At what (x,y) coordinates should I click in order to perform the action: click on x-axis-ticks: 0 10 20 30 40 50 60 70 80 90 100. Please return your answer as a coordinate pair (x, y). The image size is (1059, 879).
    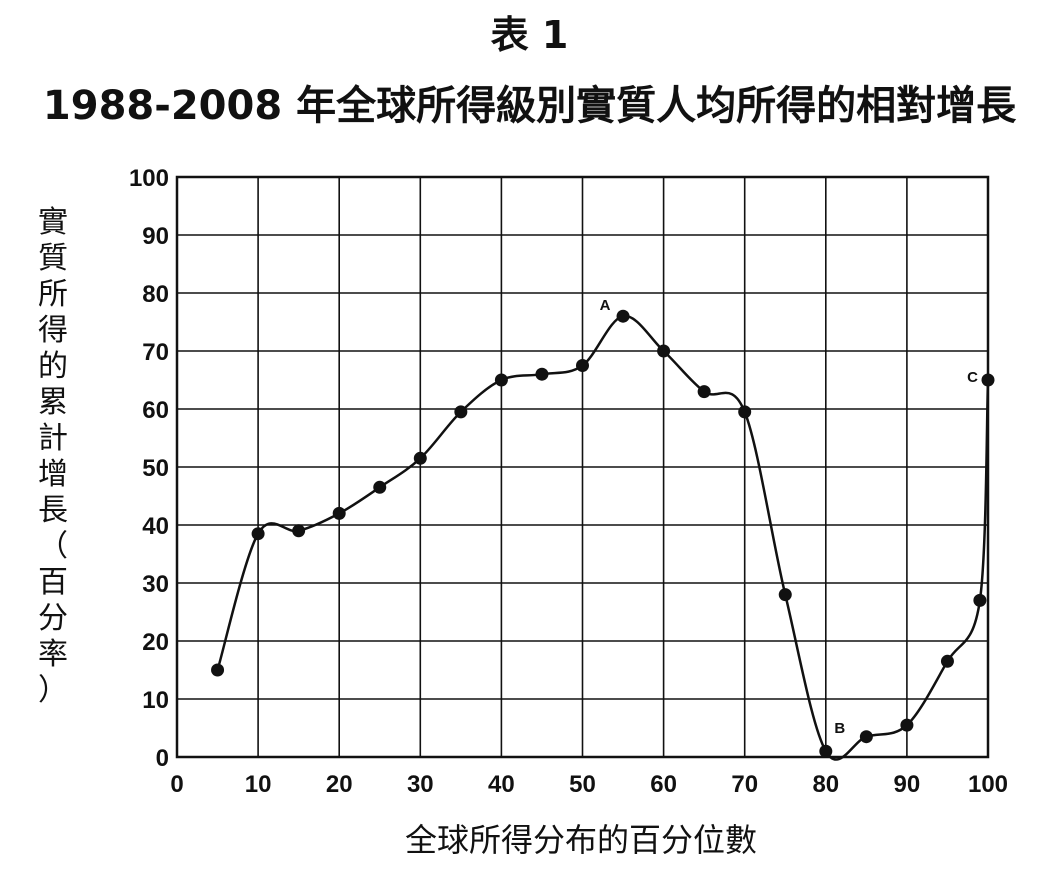
    Looking at the image, I should click on (589, 784).